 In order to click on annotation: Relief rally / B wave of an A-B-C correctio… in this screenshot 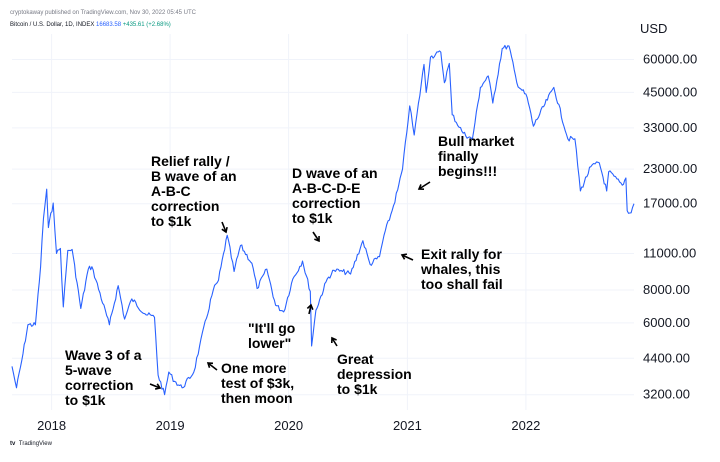, I will do `click(194, 193)`.